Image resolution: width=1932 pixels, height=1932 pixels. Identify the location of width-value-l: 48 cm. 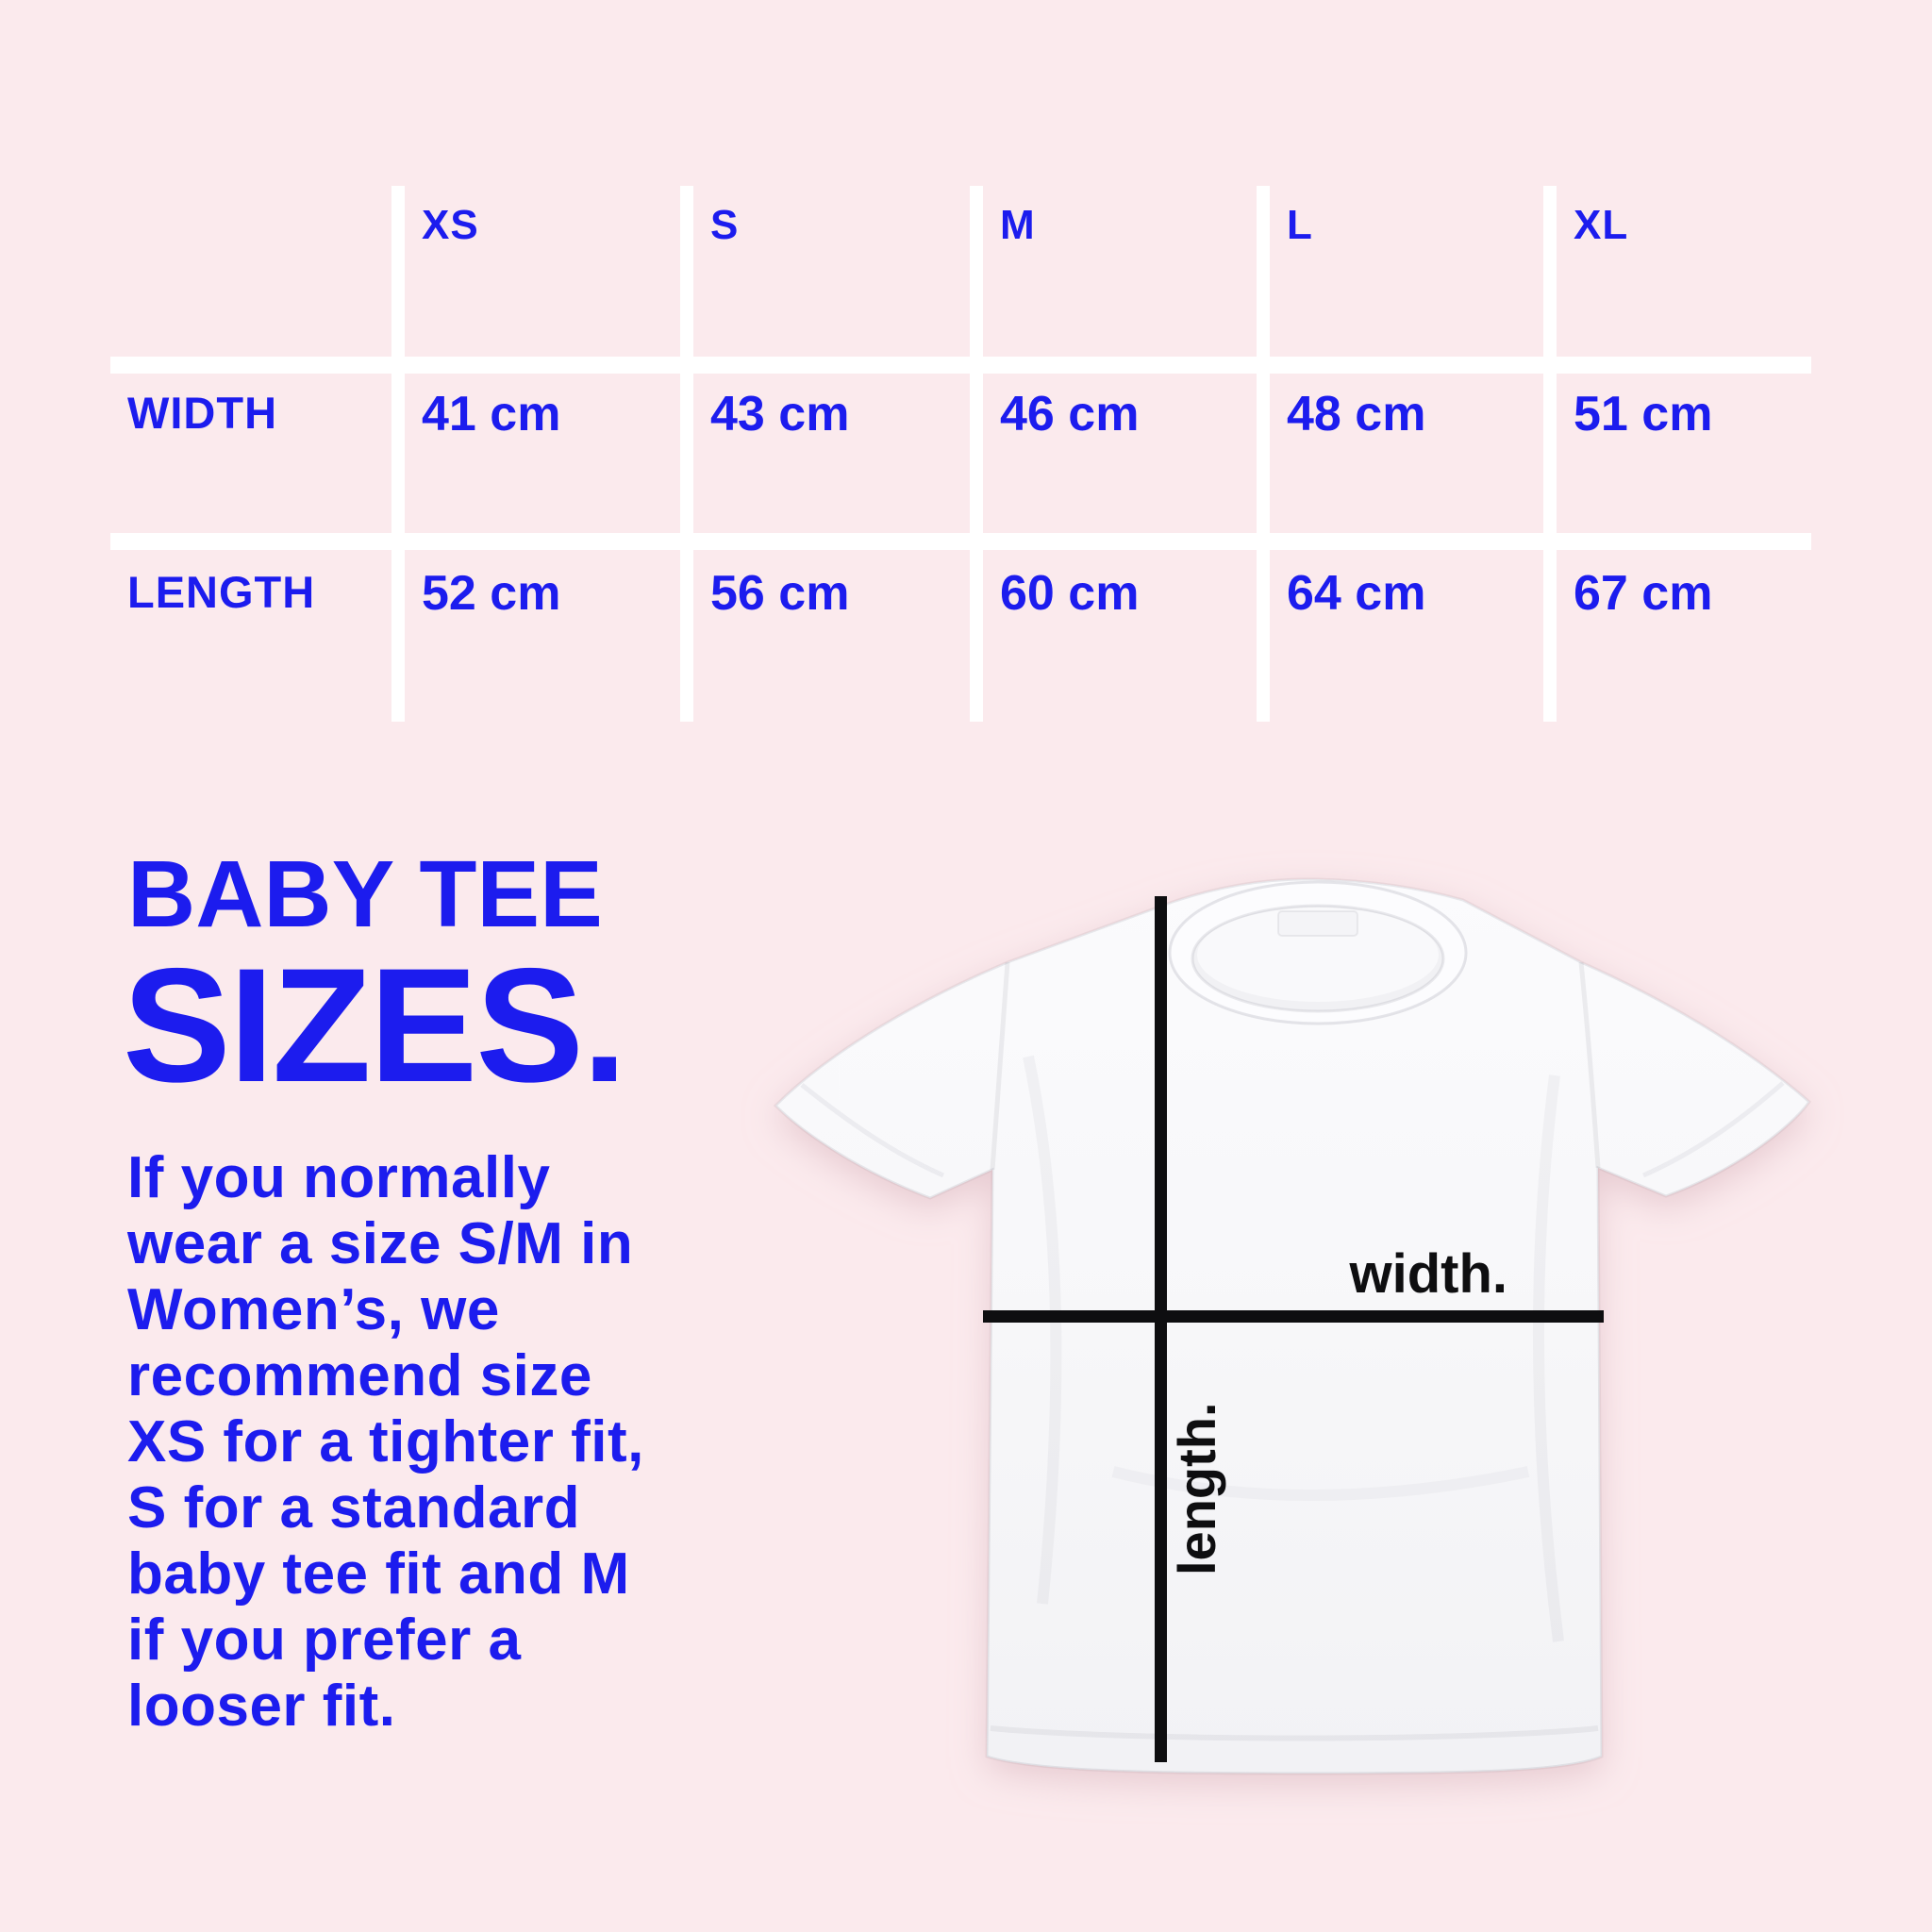
(1356, 414).